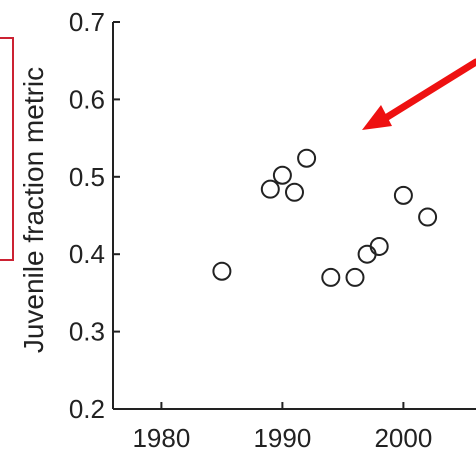 The image size is (476, 454). Describe the element at coordinates (87, 99) in the screenshot. I see `y-tick-label: 0.6` at that location.